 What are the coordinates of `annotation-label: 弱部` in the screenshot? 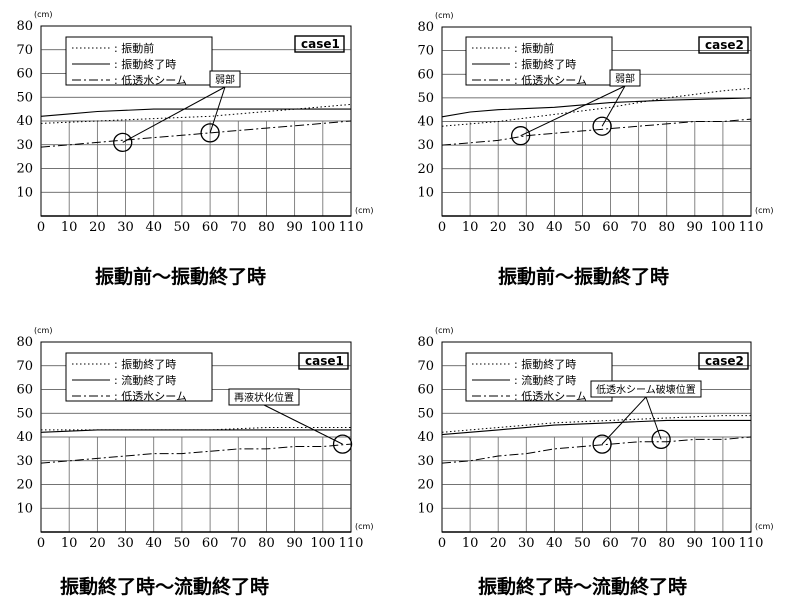 It's located at (625, 78).